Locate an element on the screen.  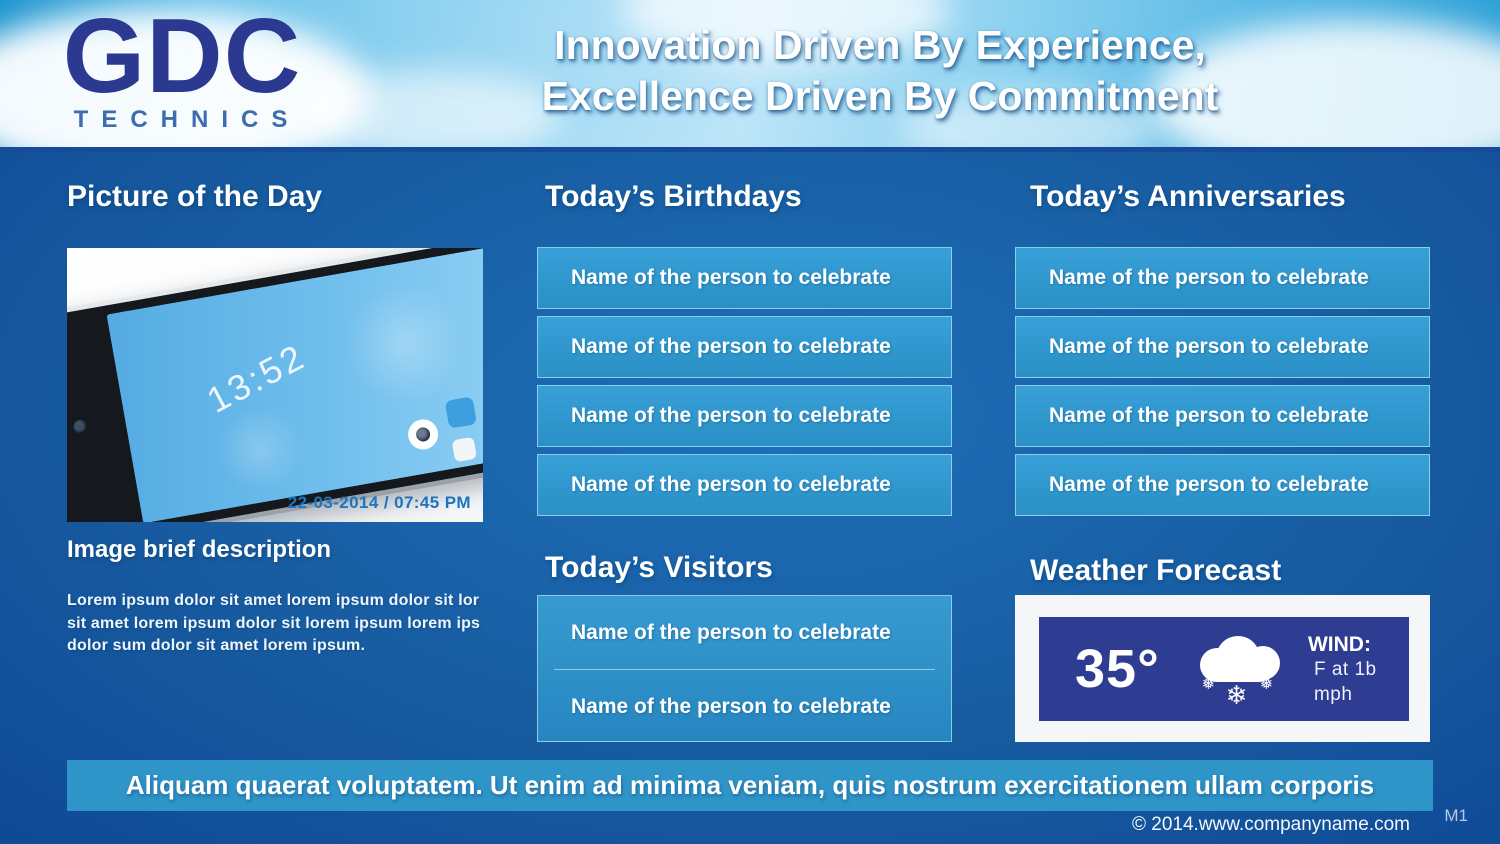
title-line-2: Excellence Driven By Commitment is located at coordinates (880, 96).